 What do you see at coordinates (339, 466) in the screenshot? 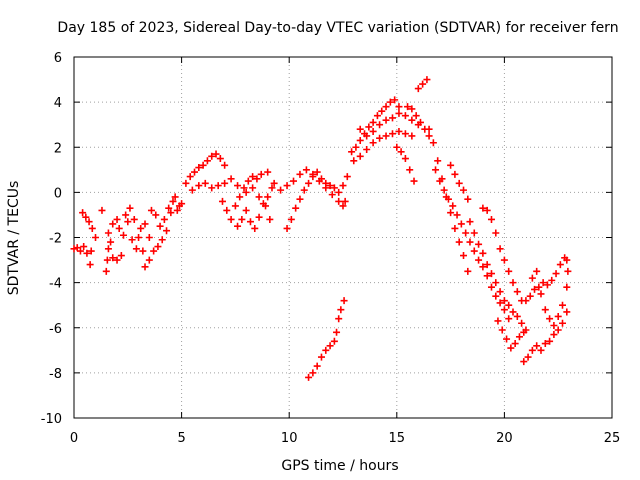
I see `x-axis-label: GPS time / hours` at bounding box center [339, 466].